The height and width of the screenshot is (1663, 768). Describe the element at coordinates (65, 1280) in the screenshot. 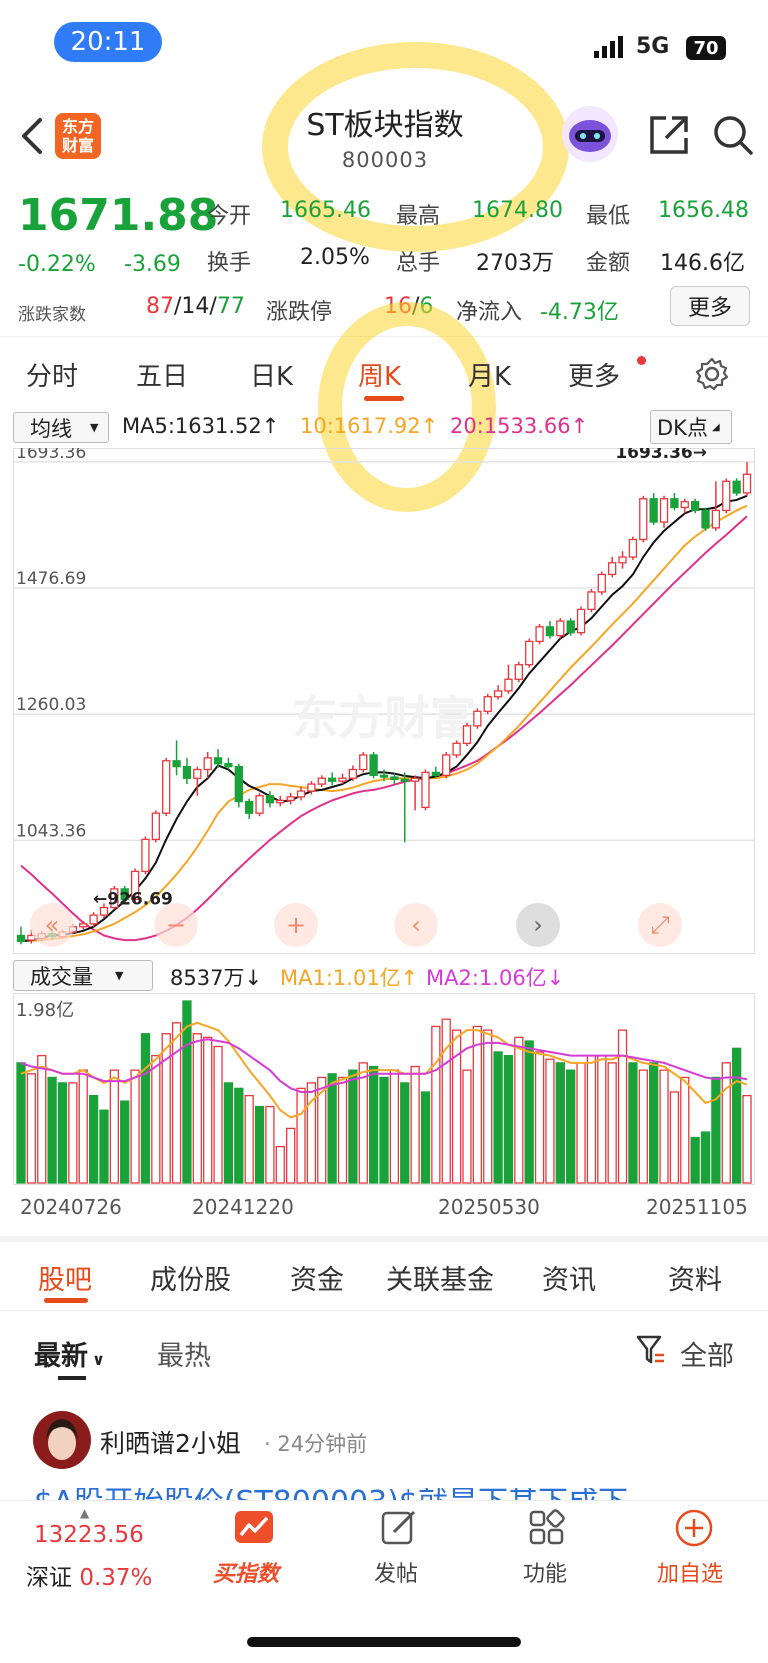

I see `tab-forum: 股吧` at that location.